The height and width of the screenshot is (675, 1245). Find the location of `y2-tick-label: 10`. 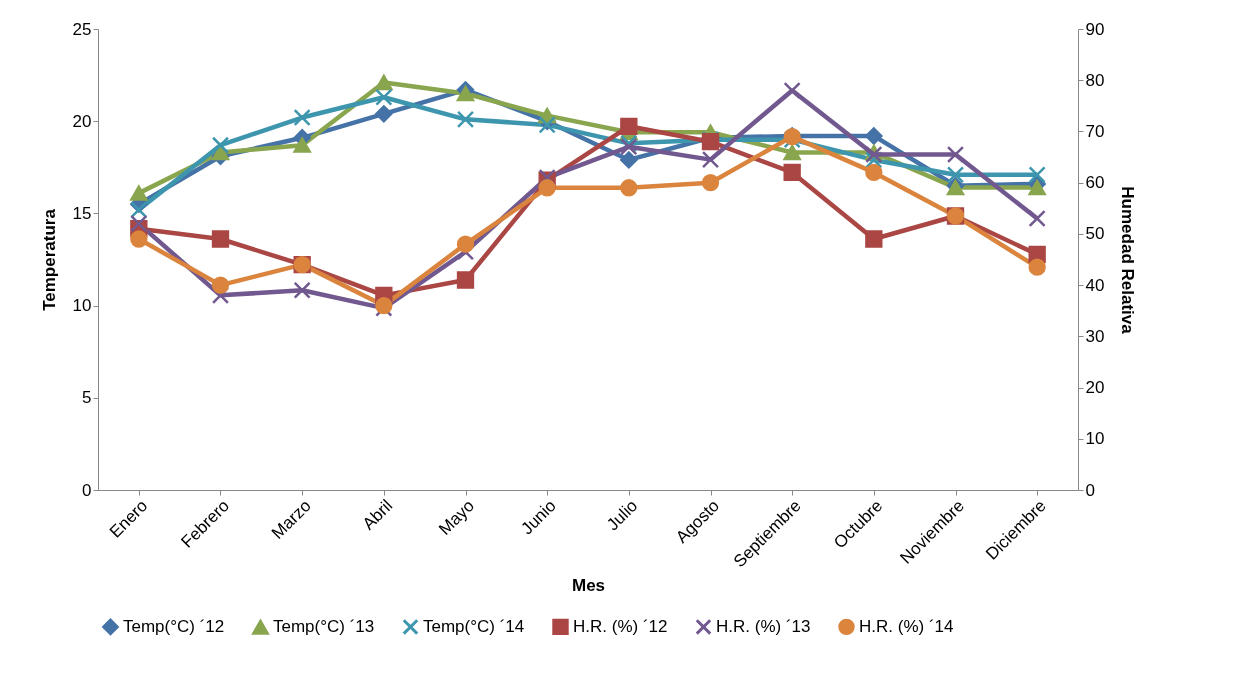

y2-tick-label: 10 is located at coordinates (1095, 439).